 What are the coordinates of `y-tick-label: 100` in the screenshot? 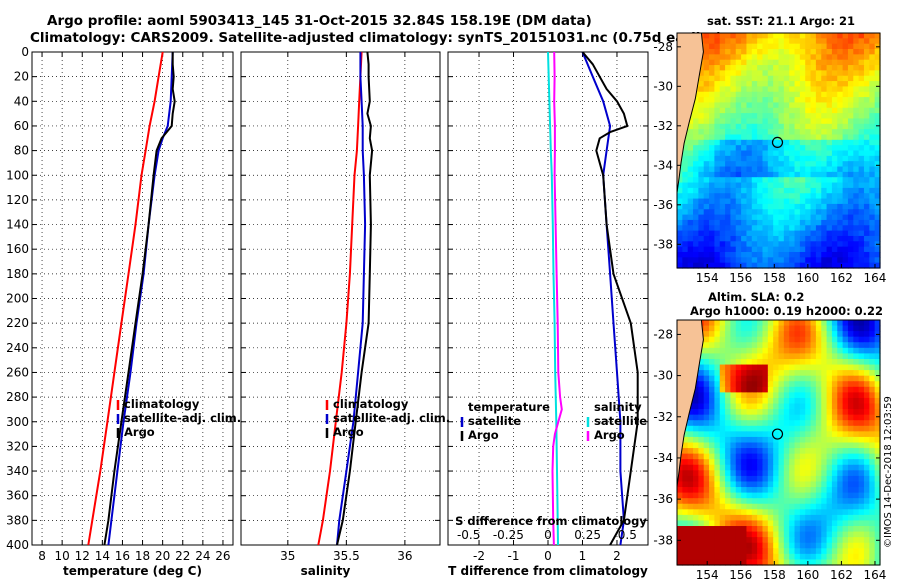 It's located at (17, 175).